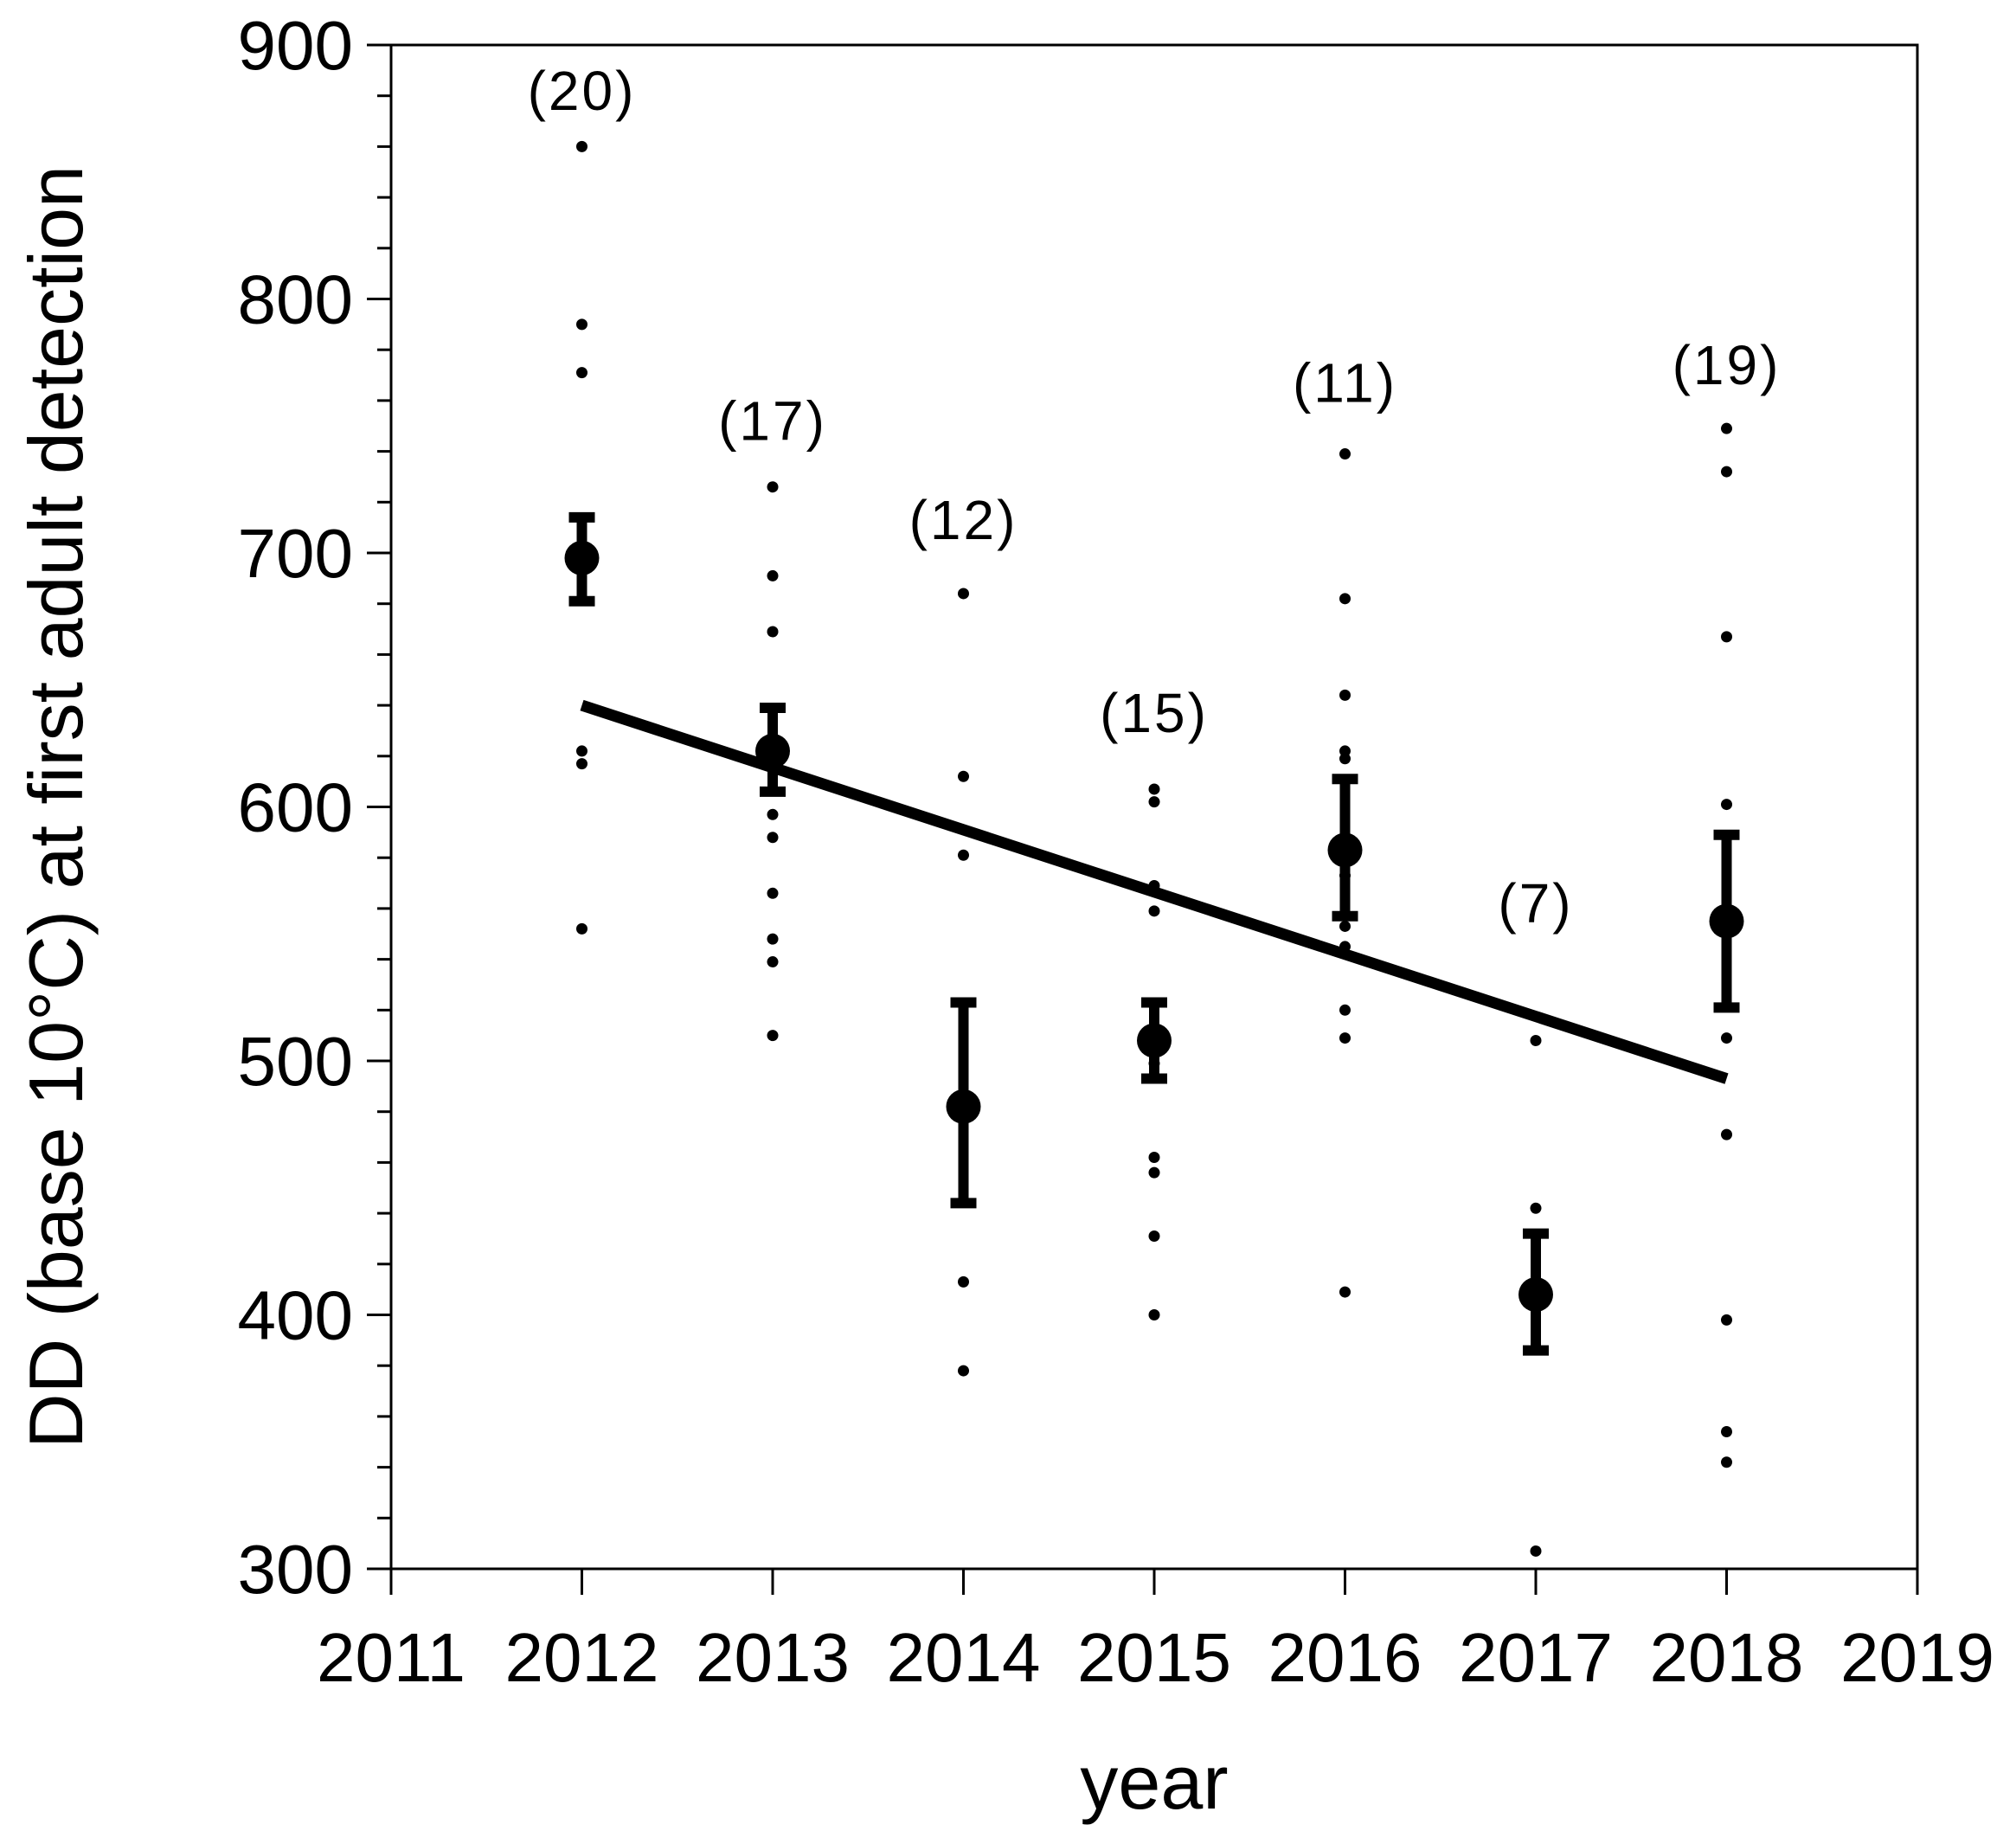 This screenshot has width=2016, height=1844. I want to click on x-axis-tick-label: 2016, so click(1345, 1657).